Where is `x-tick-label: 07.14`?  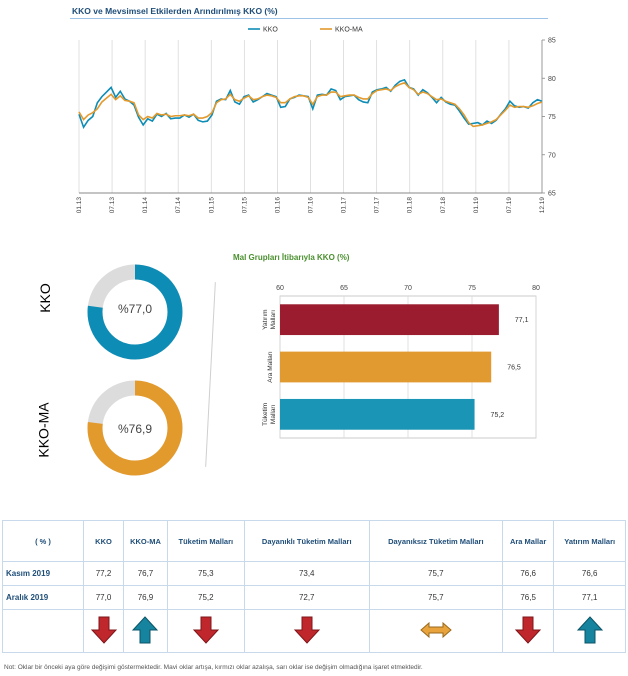 x-tick-label: 07.14 is located at coordinates (178, 205).